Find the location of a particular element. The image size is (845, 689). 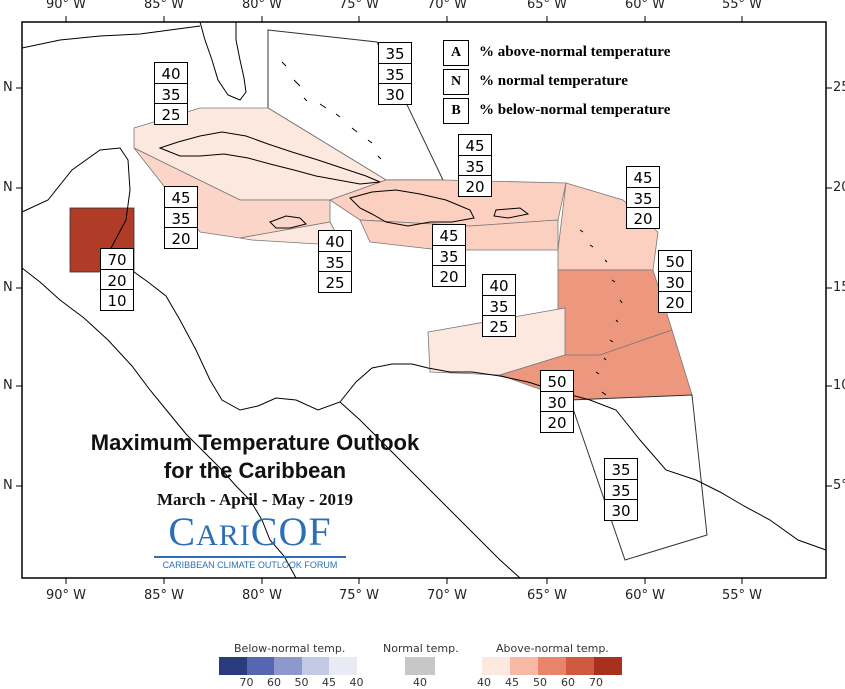

coast-gulf is located at coordinates (111, 37).